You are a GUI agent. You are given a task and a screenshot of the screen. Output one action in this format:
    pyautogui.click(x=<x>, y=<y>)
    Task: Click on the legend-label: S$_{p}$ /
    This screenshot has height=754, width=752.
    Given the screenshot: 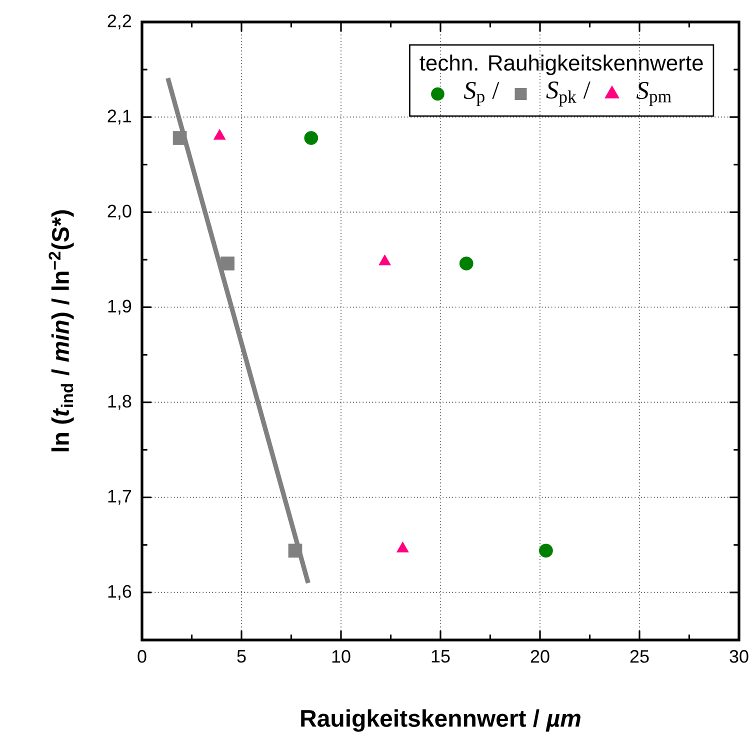 What is the action you would take?
    pyautogui.click(x=482, y=94)
    